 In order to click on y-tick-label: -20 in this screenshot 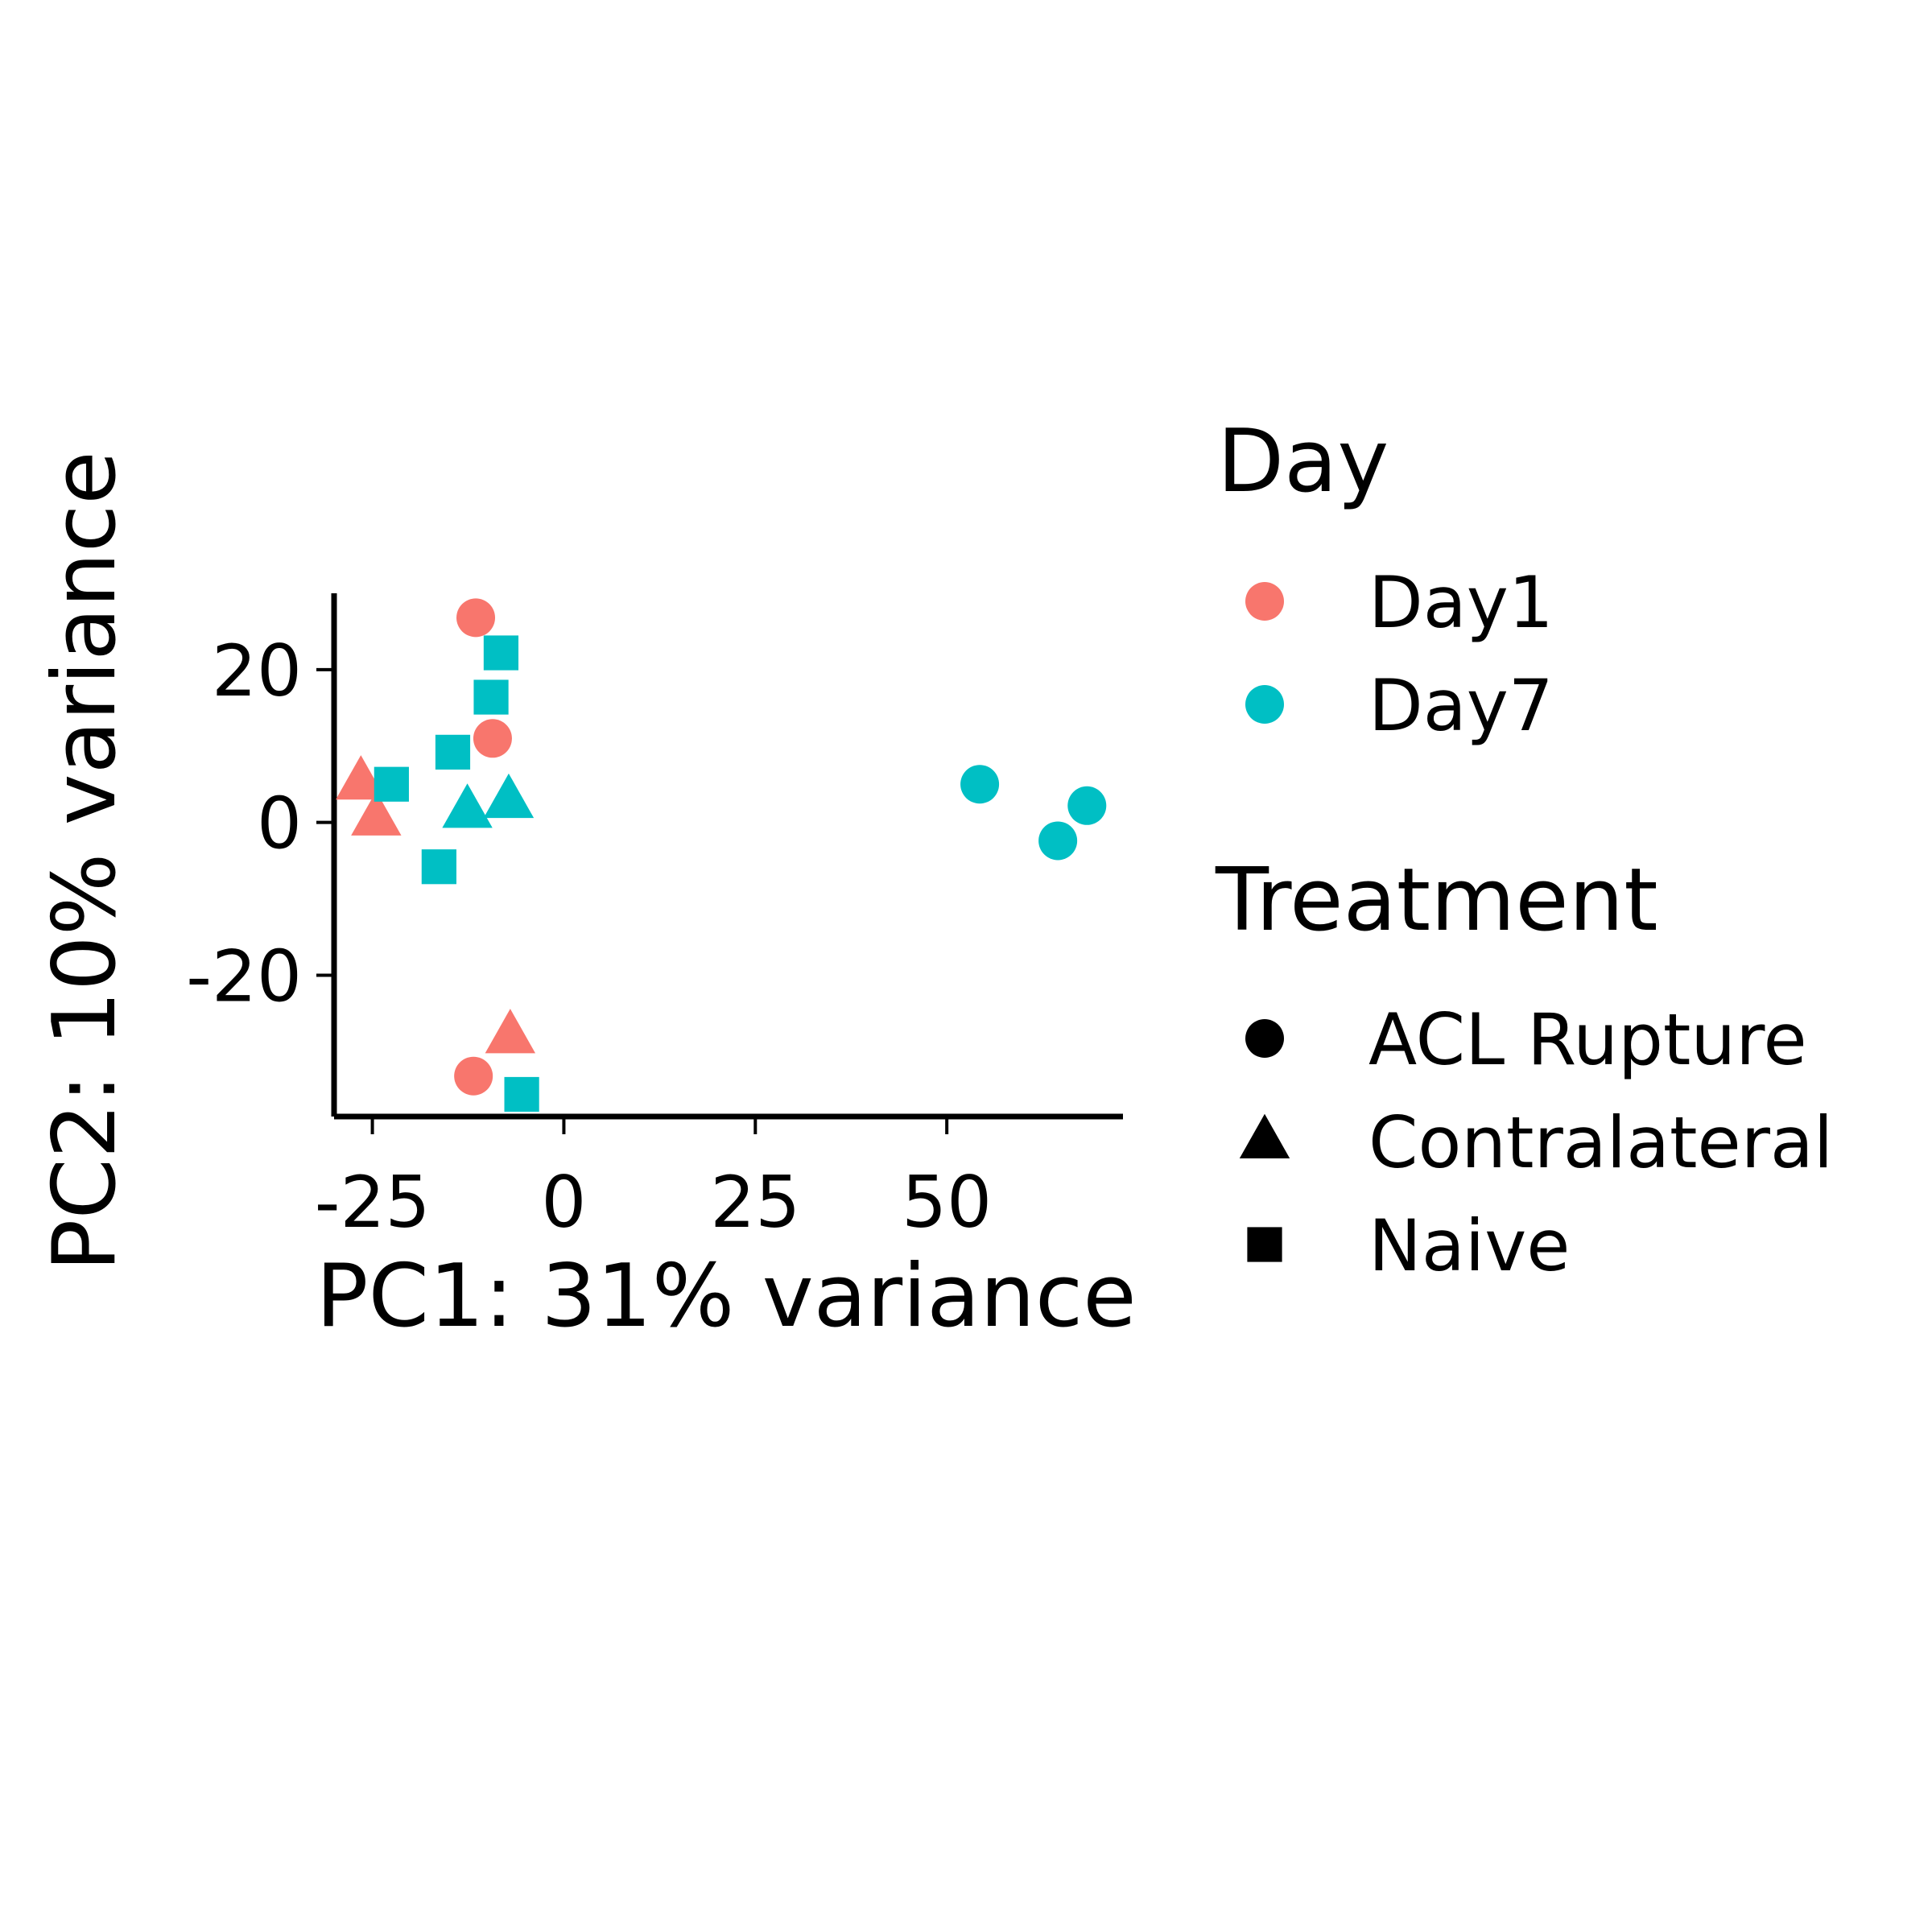, I will do `click(244, 976)`.